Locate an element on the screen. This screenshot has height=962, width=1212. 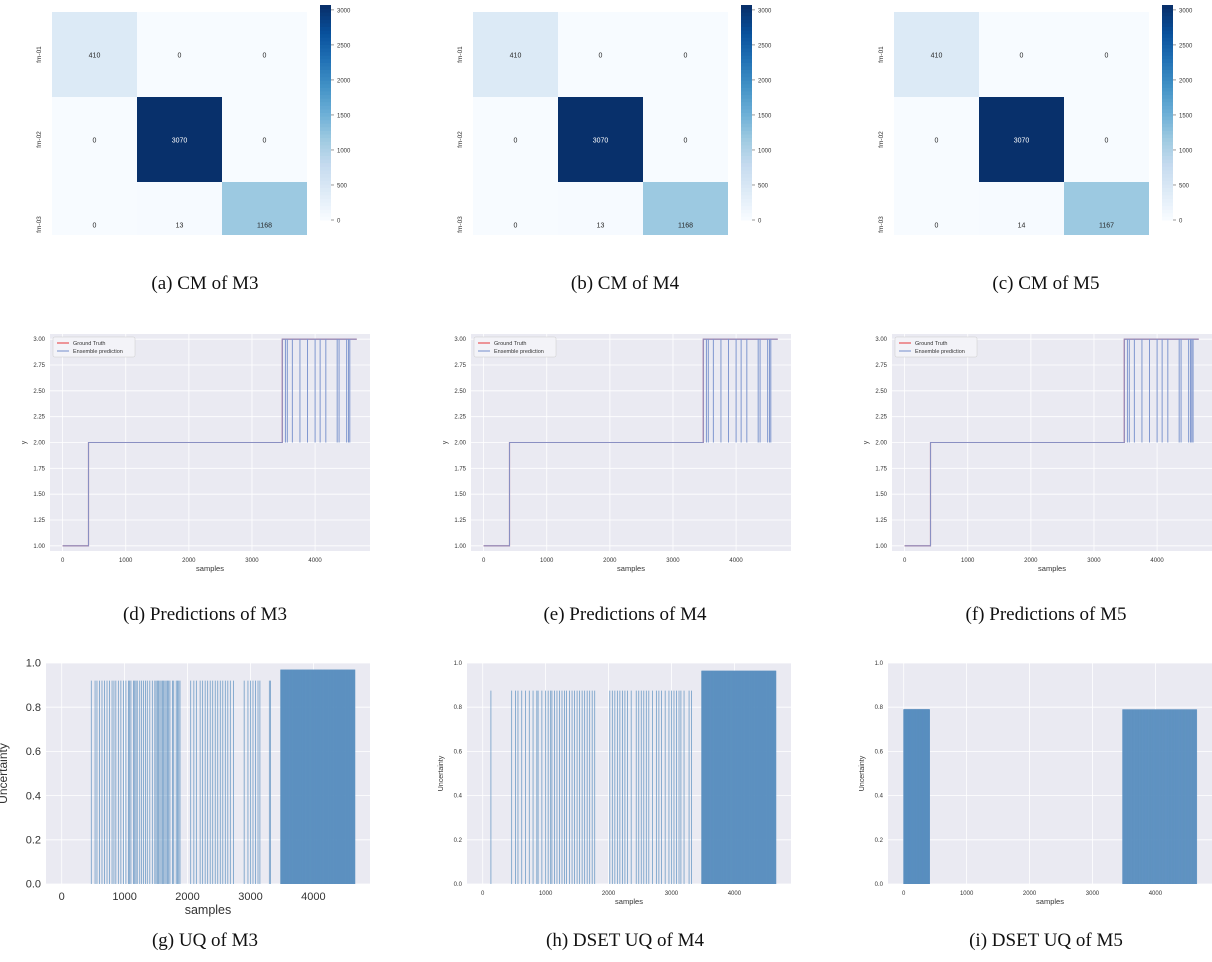
legend-box is located at coordinates (94, 347).